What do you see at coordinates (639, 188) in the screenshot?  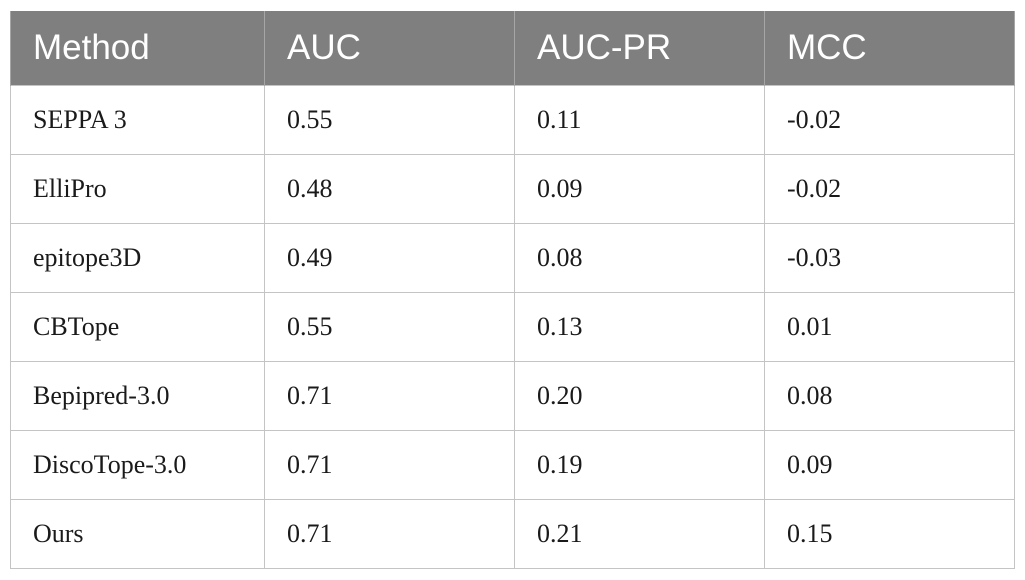 I see `cell-auc-pr: 0.09` at bounding box center [639, 188].